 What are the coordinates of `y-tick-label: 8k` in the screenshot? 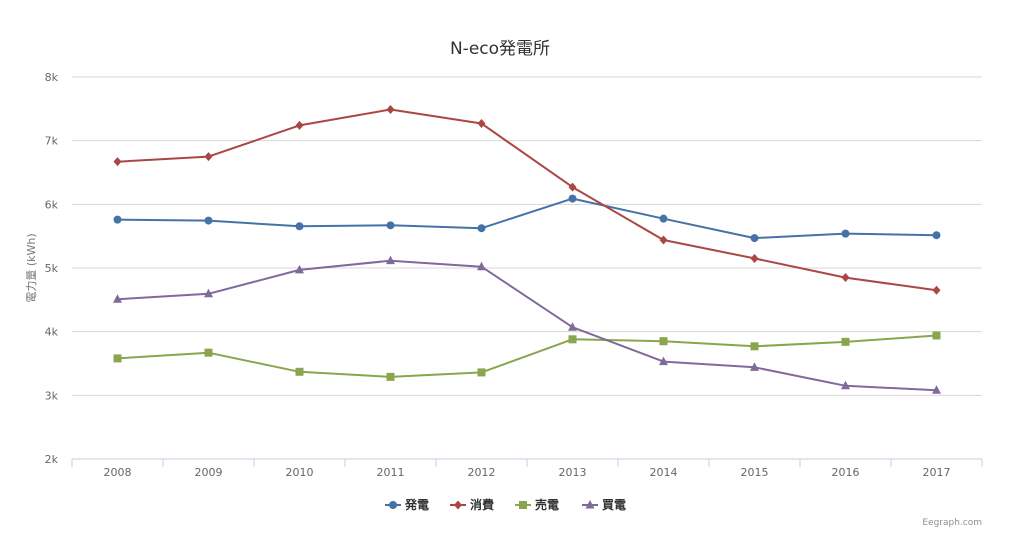 It's located at (52, 77).